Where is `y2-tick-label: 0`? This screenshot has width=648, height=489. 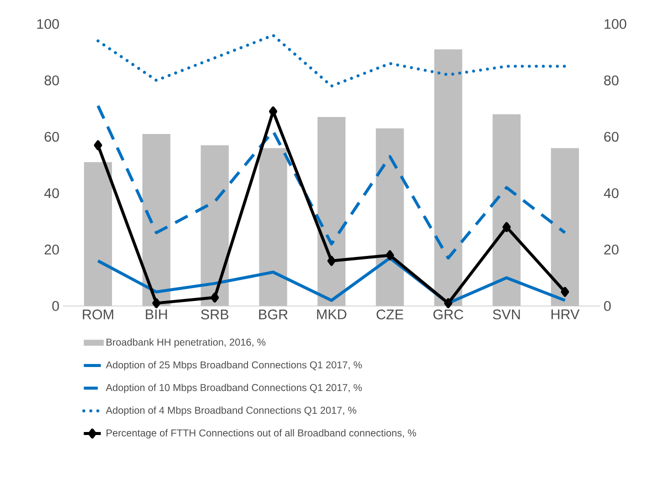
y2-tick-label: 0 is located at coordinates (607, 306).